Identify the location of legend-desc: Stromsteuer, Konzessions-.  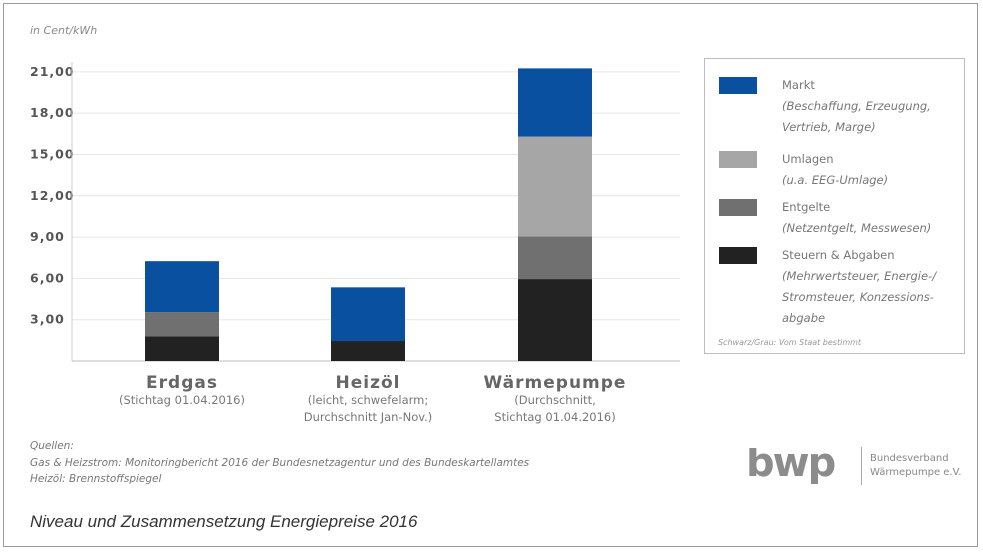
(858, 297).